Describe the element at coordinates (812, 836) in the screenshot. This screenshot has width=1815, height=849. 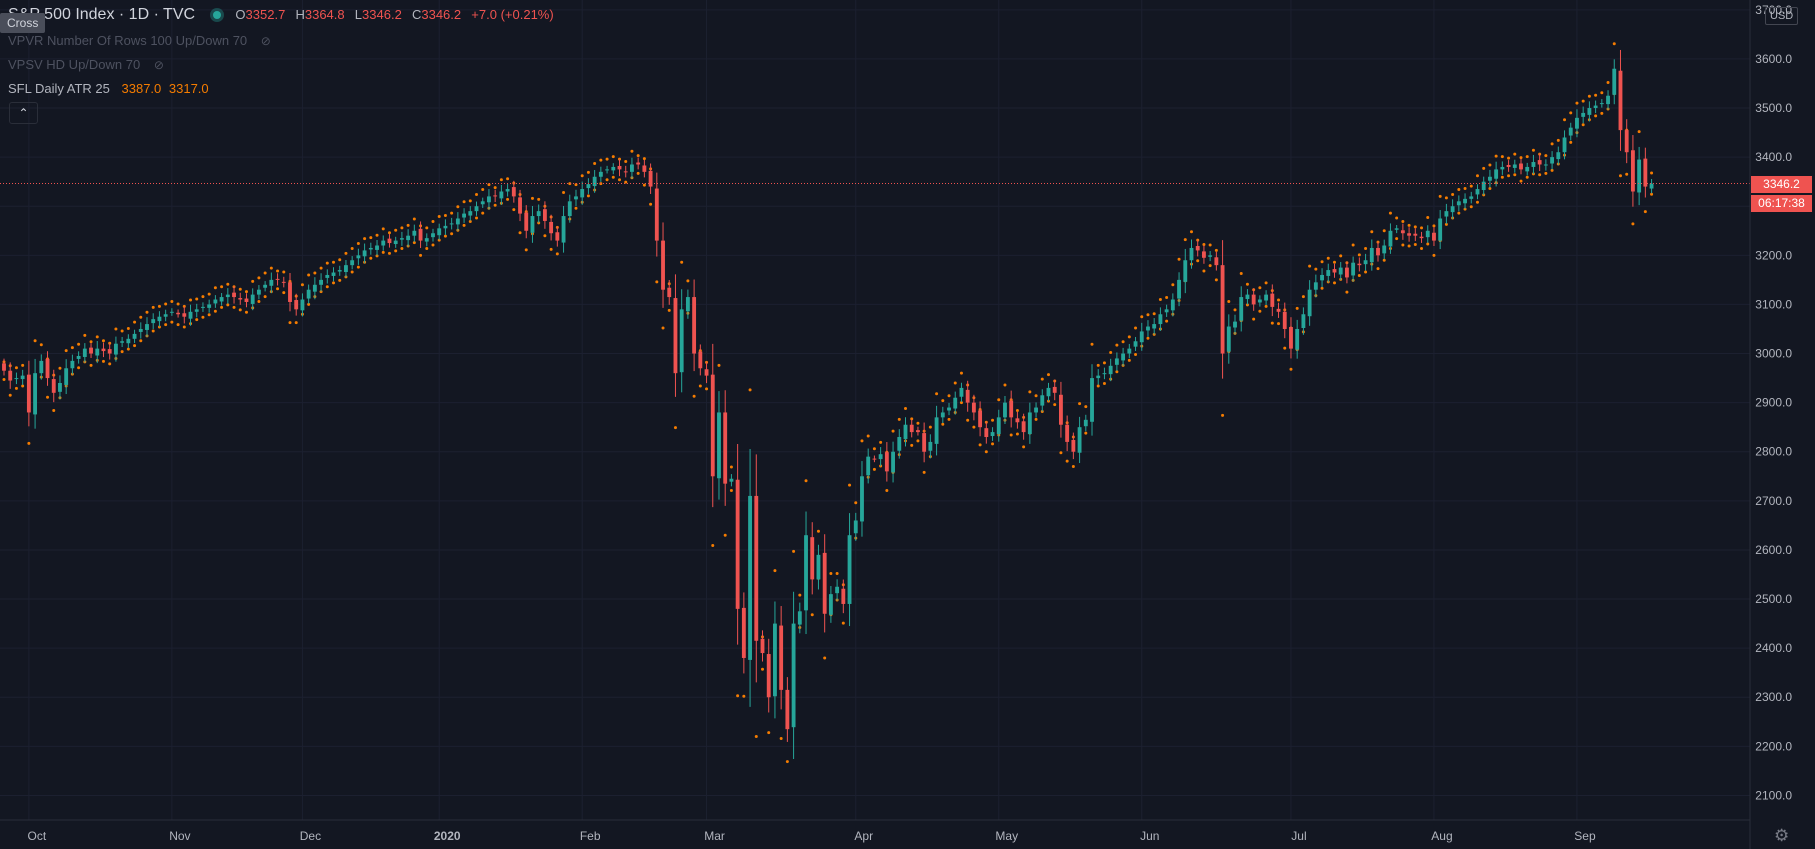
I see `time-axis: Oct Nov Dec 2020 Feb Mar Apr May Jun Jul Aug Sep` at that location.